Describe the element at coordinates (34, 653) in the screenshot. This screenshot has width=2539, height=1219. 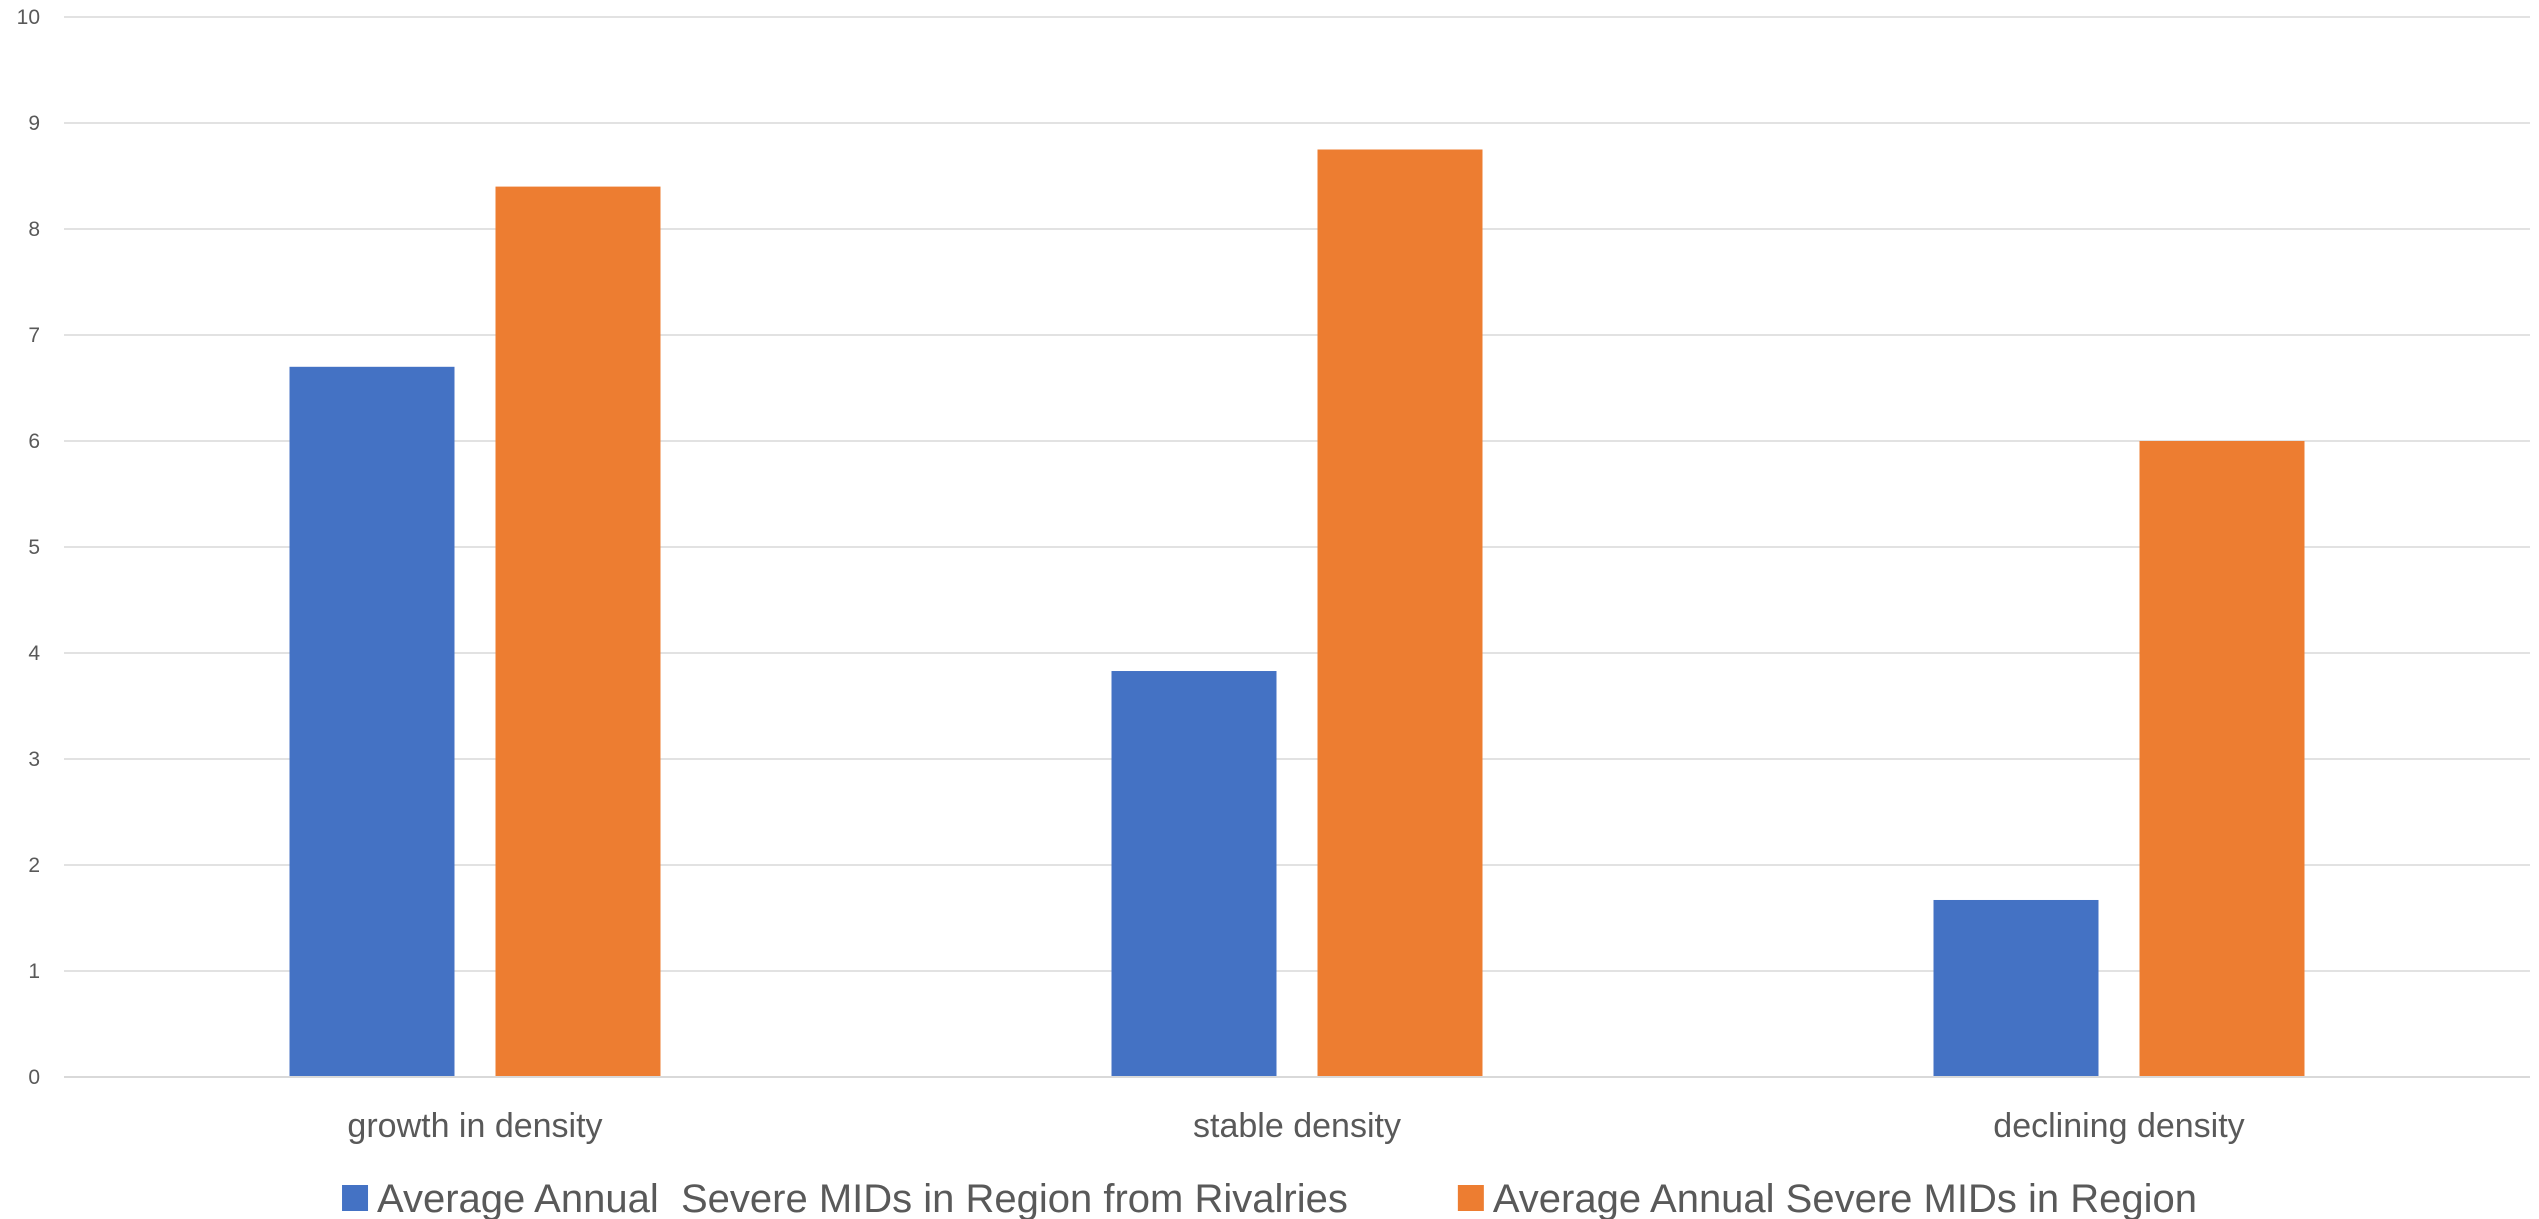
I see `y-tick-label: 4` at that location.